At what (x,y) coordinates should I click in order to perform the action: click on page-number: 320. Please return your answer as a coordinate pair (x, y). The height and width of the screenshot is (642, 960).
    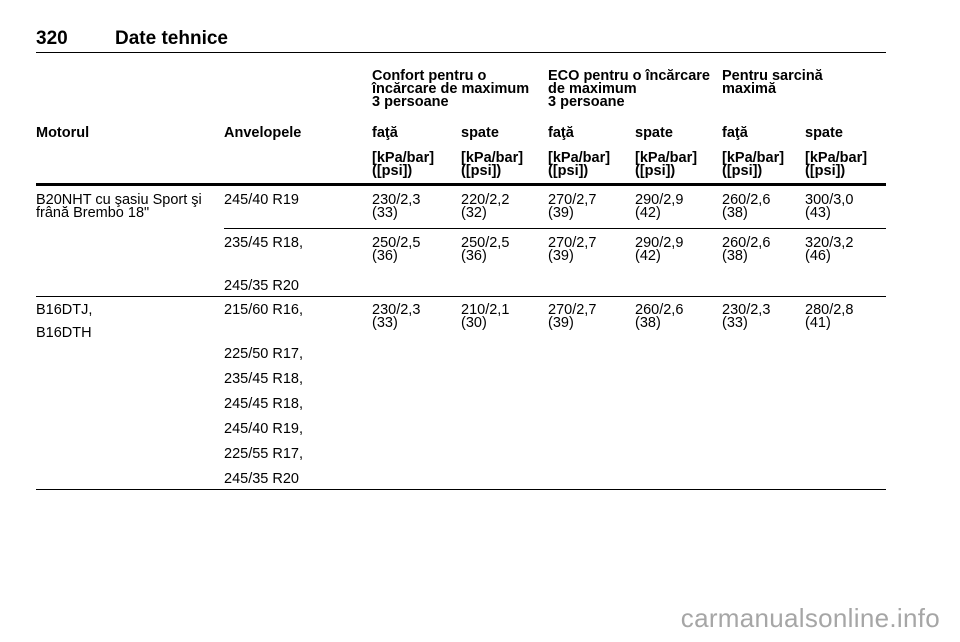
    Looking at the image, I should click on (52, 38).